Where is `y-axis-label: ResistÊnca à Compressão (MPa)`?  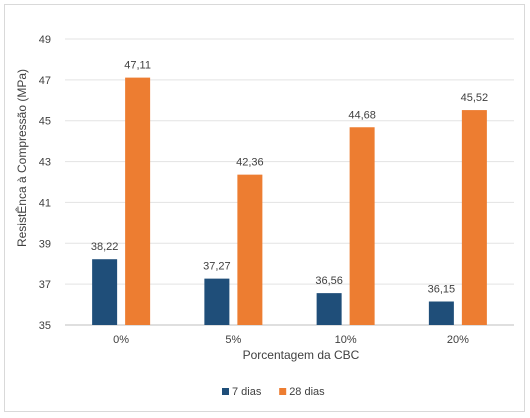
y-axis-label: ResistÊnca à Compressão (MPa) is located at coordinates (21, 158).